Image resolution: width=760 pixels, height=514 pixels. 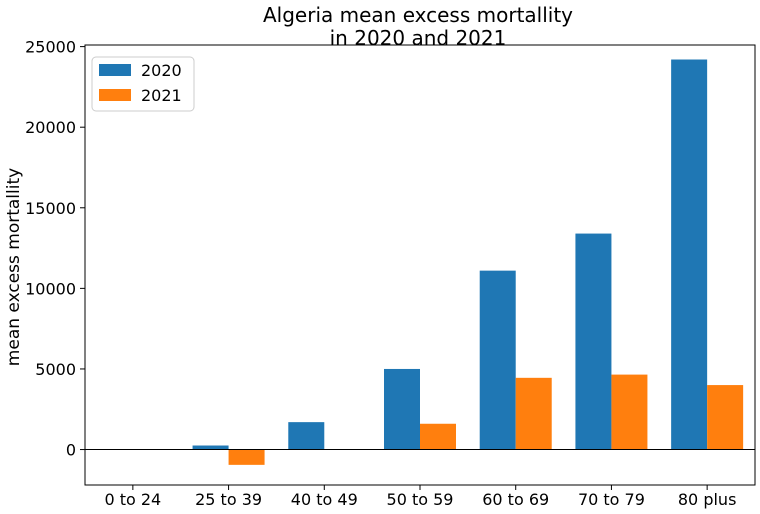 I want to click on x-tick-label: 25 to 39, so click(x=228, y=499).